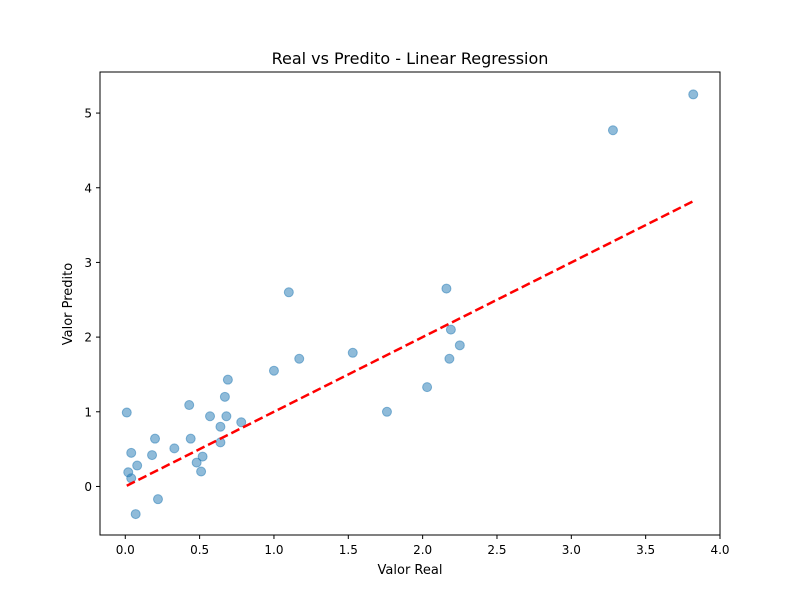 Image resolution: width=800 pixels, height=604 pixels. I want to click on y-axis-label: Valor Predito, so click(68, 304).